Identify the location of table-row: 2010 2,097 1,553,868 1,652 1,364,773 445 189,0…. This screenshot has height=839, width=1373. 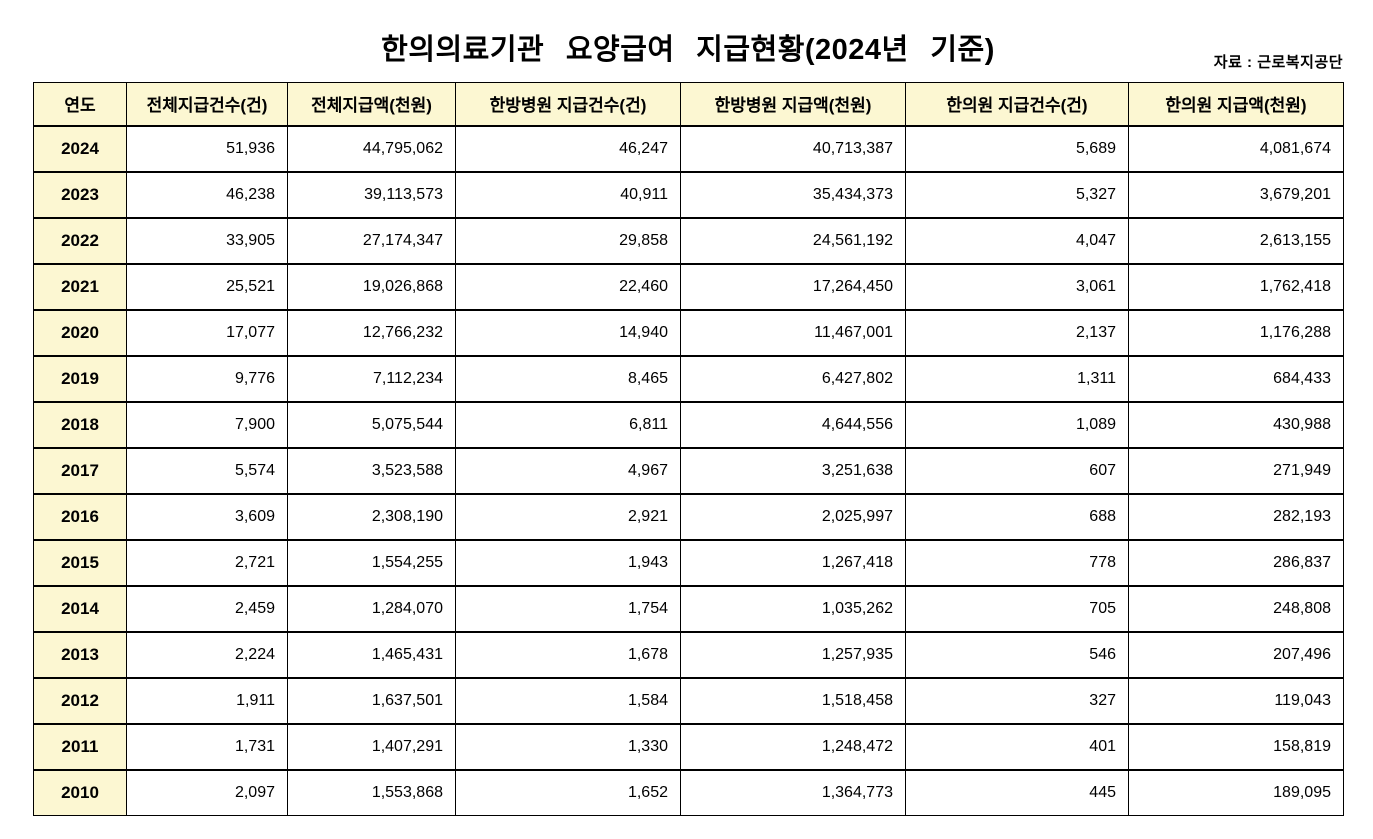
(688, 792).